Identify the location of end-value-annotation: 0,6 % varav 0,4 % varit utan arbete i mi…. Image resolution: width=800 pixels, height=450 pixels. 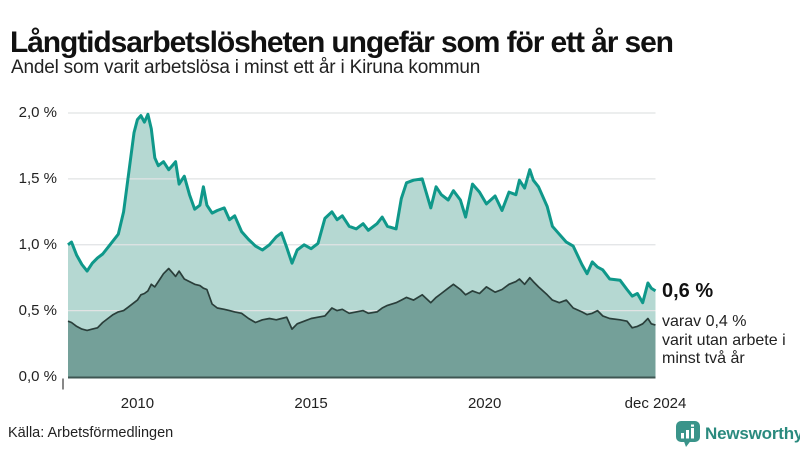
(731, 324).